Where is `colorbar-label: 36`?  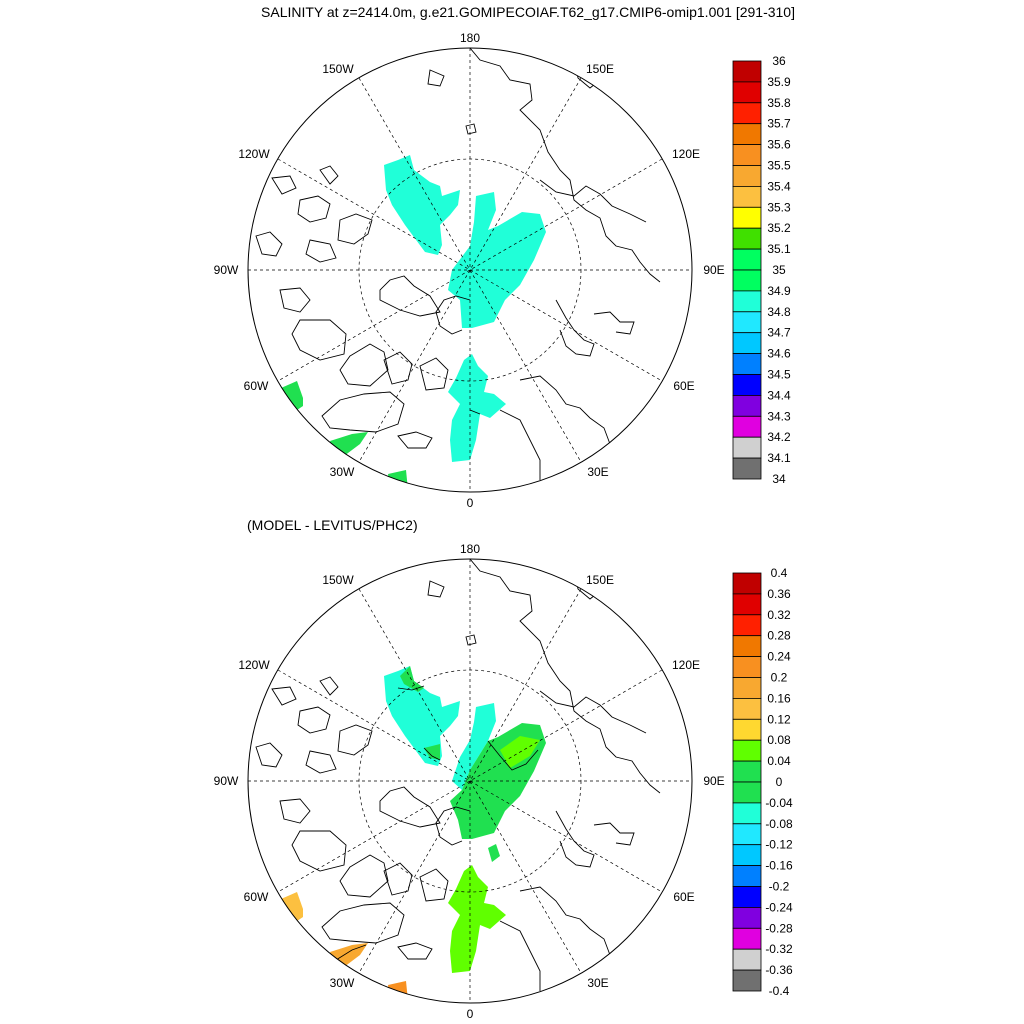
colorbar-label: 36 is located at coordinates (779, 61).